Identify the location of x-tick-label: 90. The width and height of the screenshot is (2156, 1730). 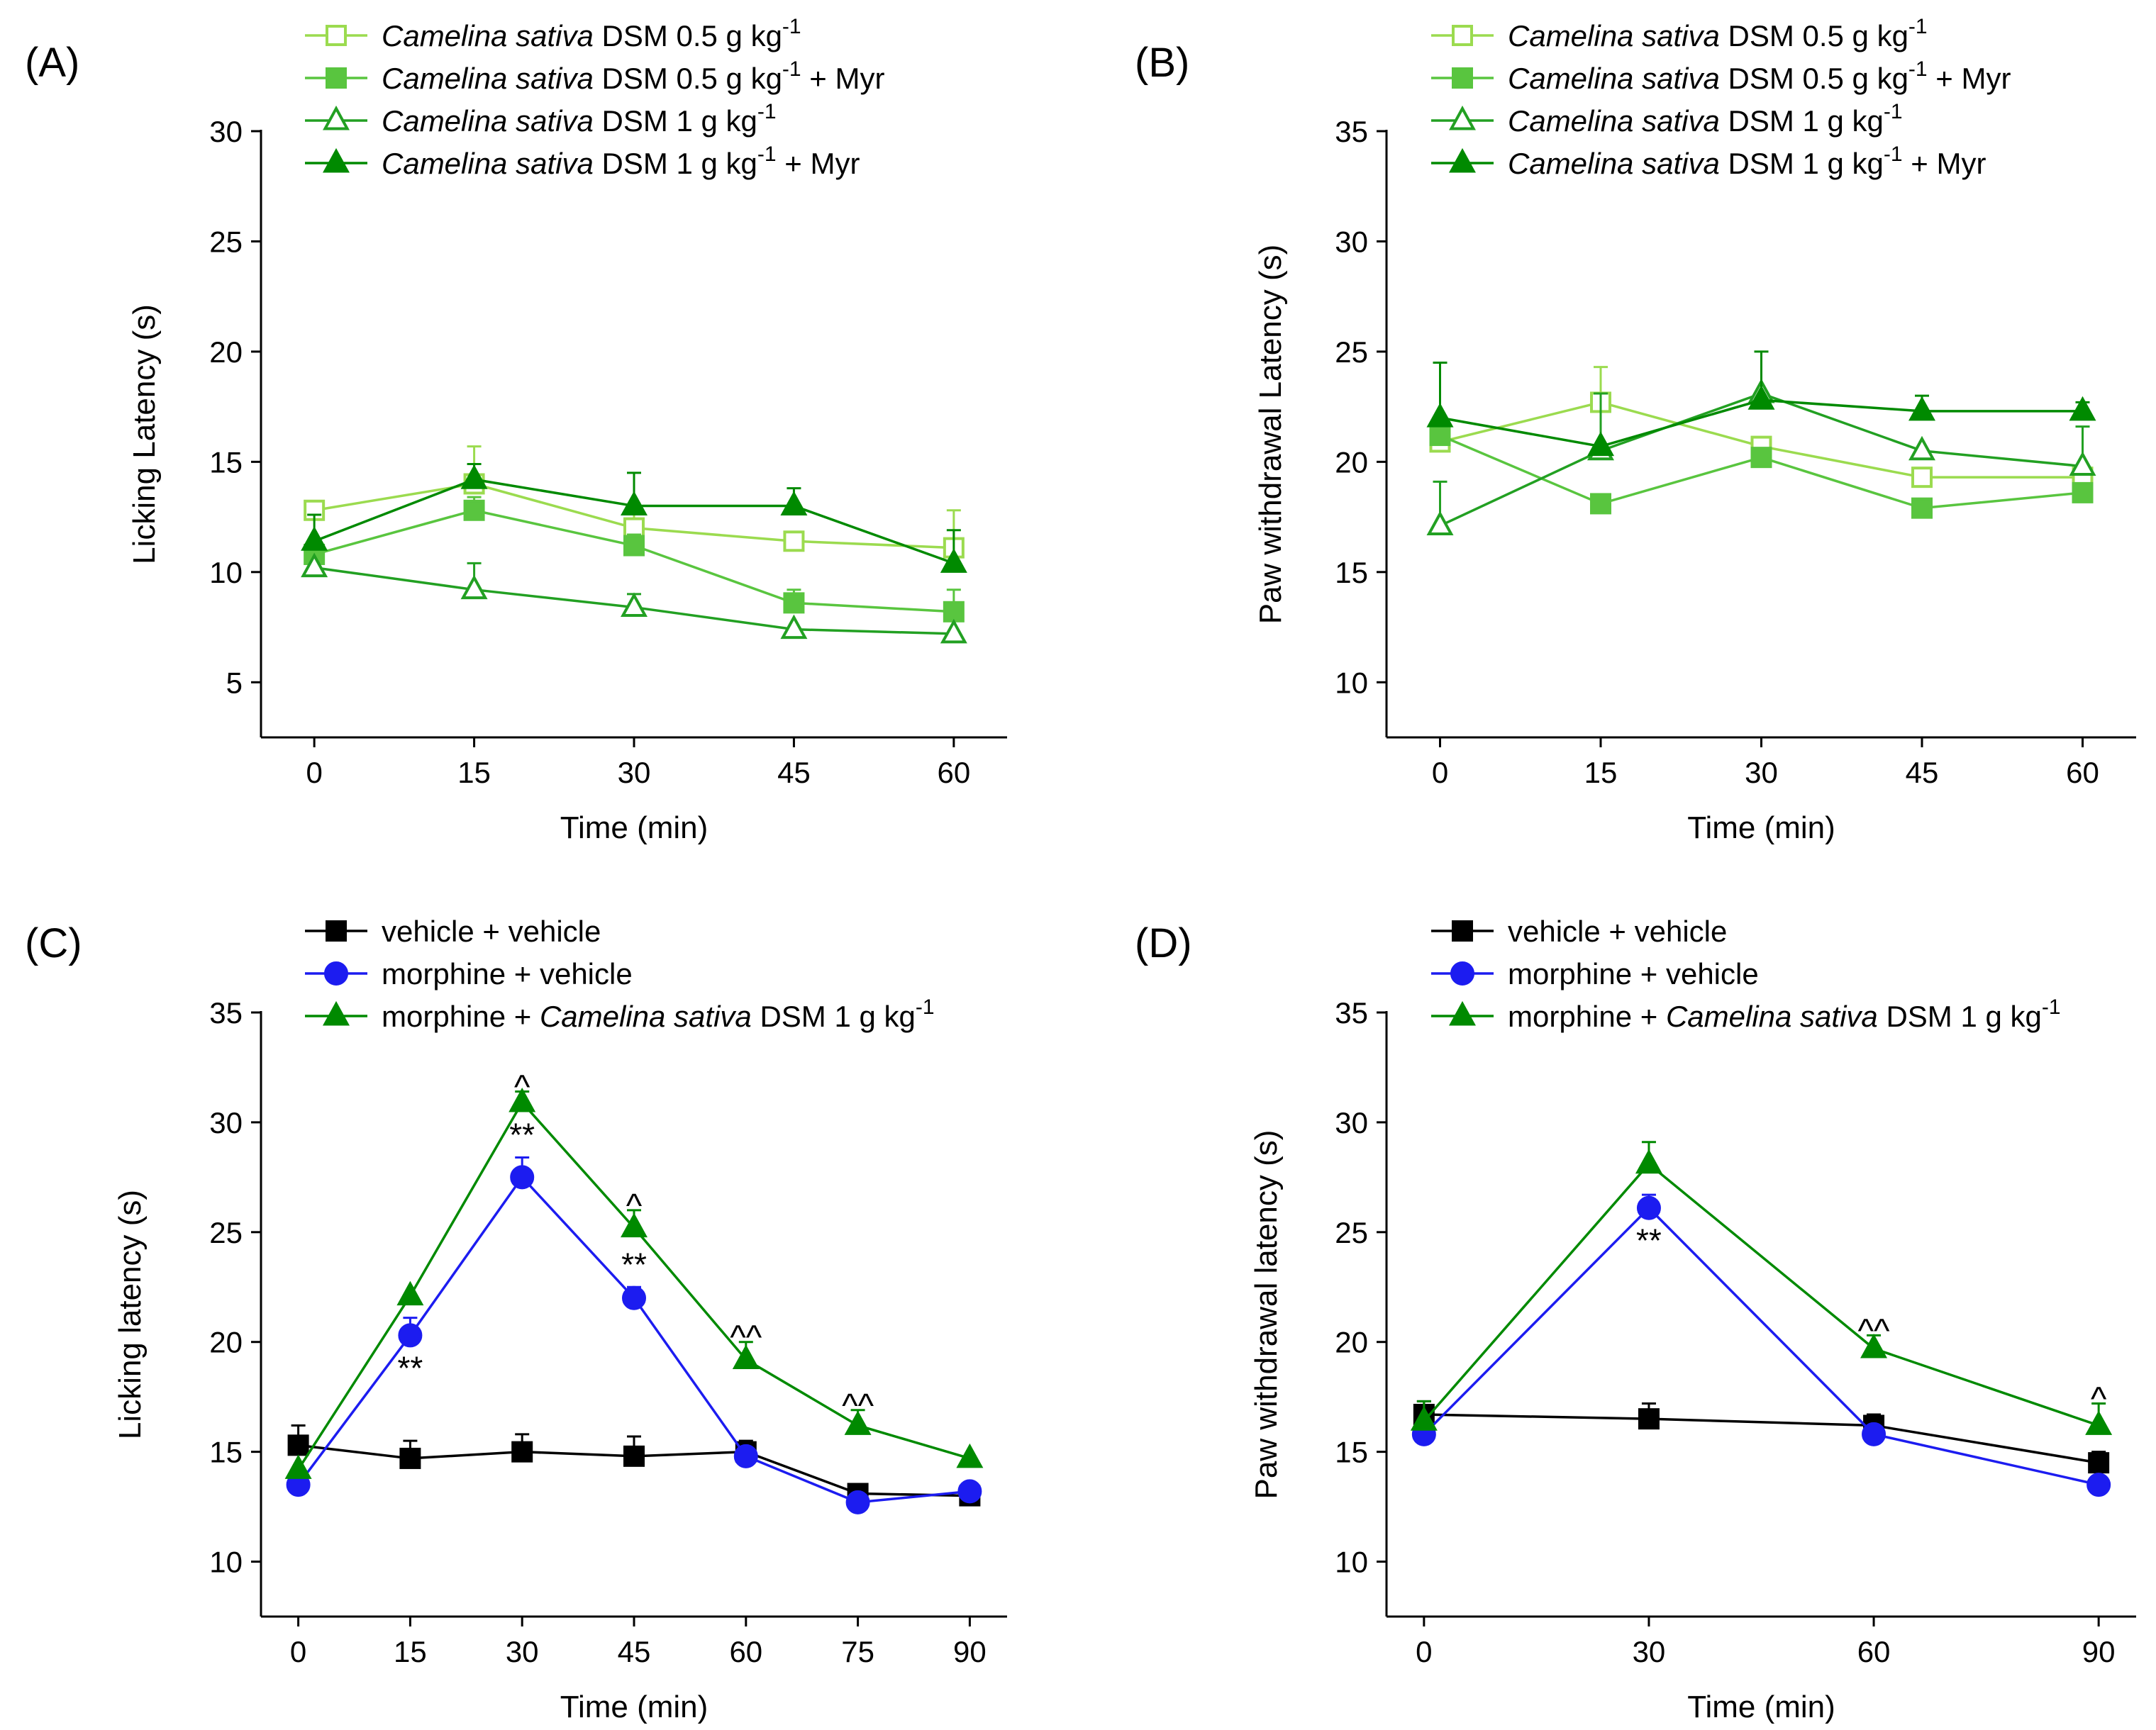
(2099, 1651).